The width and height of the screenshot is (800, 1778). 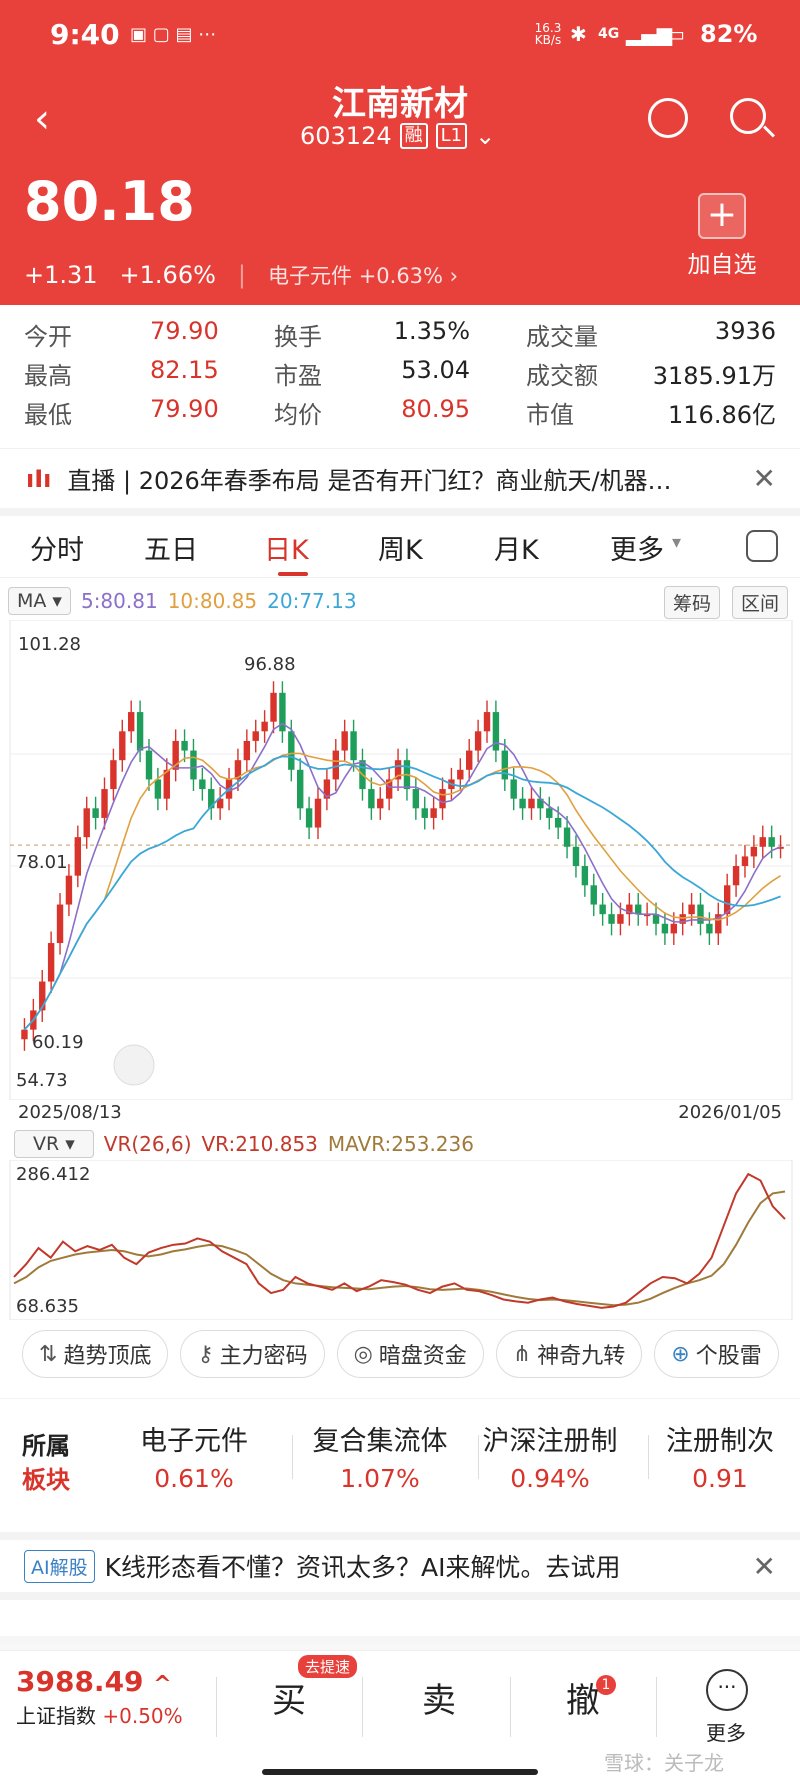 I want to click on add-watchlist-label: 加自选, so click(x=722, y=265).